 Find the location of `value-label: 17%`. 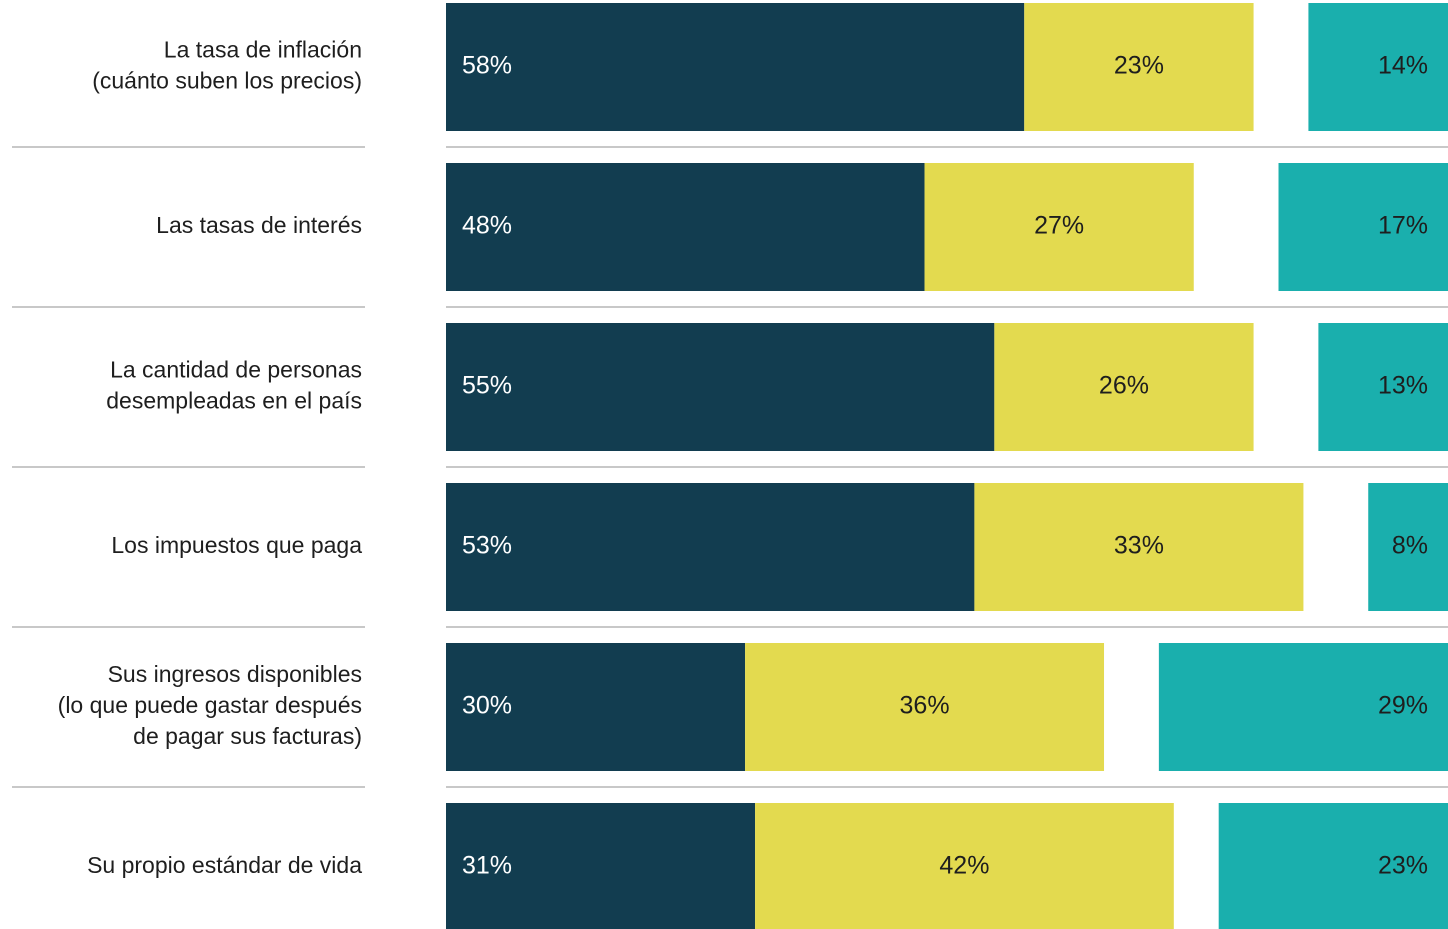

value-label: 17% is located at coordinates (1403, 226).